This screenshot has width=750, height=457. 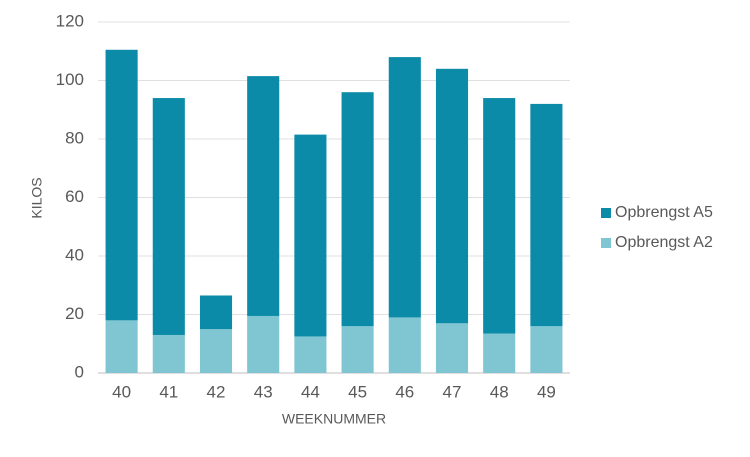 What do you see at coordinates (79, 371) in the screenshot?
I see `y-tick-label: 0` at bounding box center [79, 371].